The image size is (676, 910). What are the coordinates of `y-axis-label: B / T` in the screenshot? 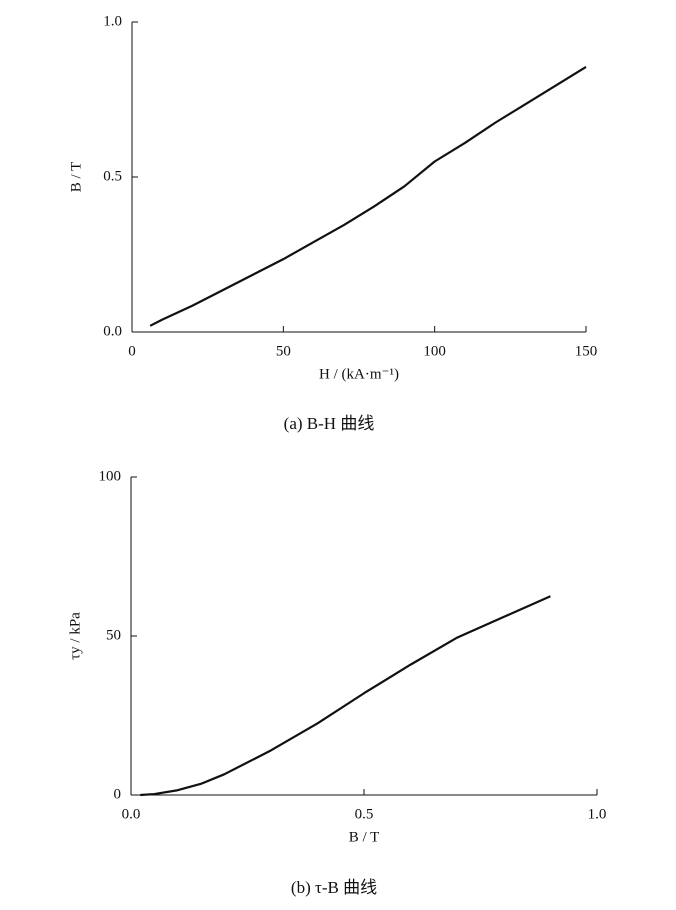 It's located at (76, 177).